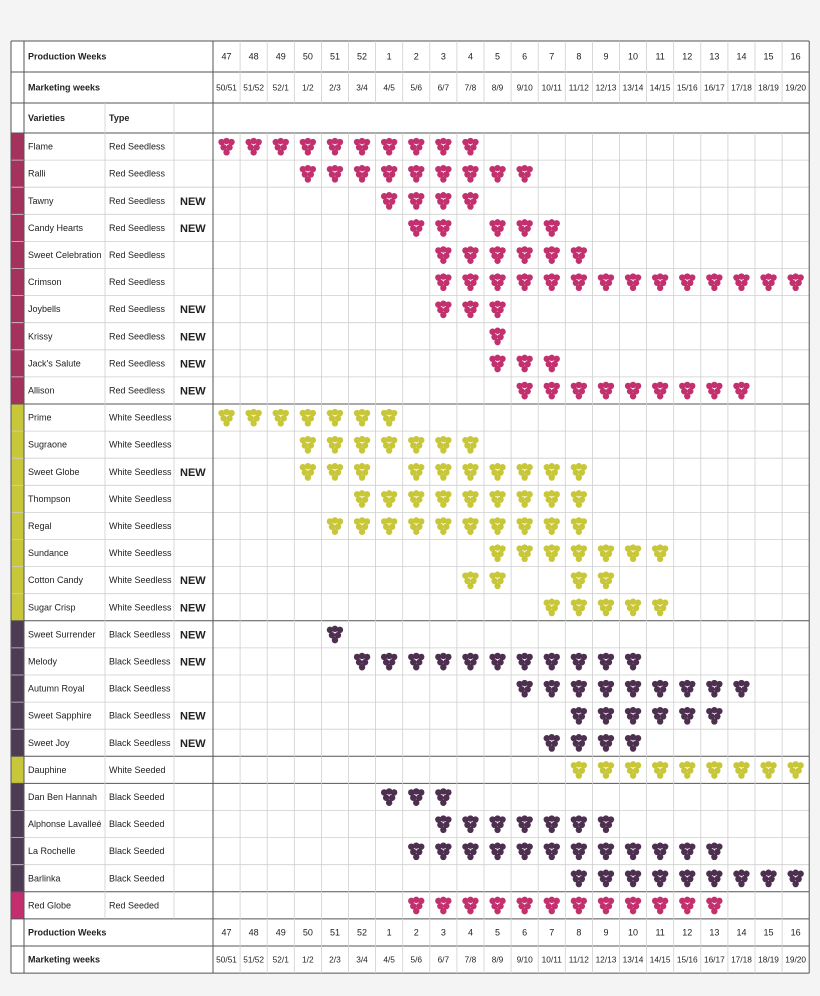  What do you see at coordinates (741, 960) in the screenshot?
I see `footer-marketing-week: 17/18` at bounding box center [741, 960].